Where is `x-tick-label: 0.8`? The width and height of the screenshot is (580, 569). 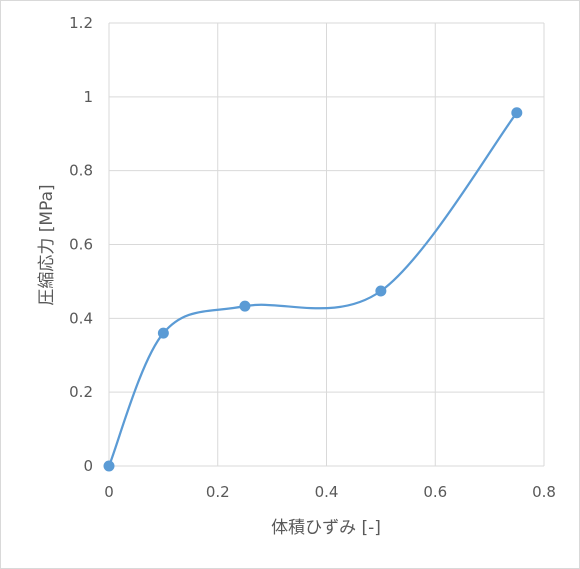
x-tick-label: 0.8 is located at coordinates (544, 492).